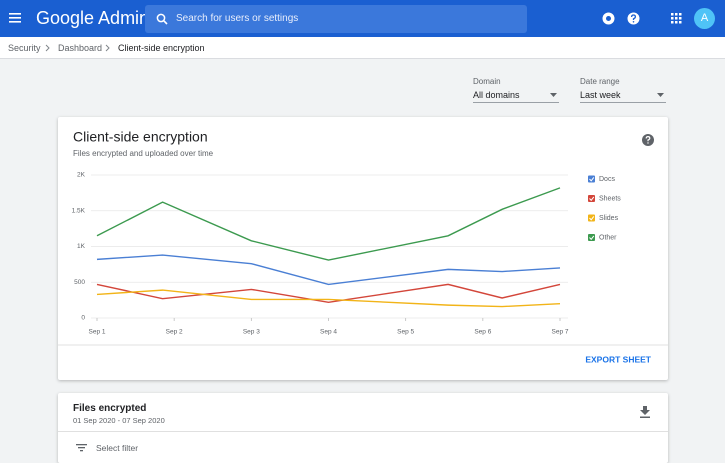  Describe the element at coordinates (79, 210) in the screenshot. I see `y-tick-label: 1.5K` at that location.